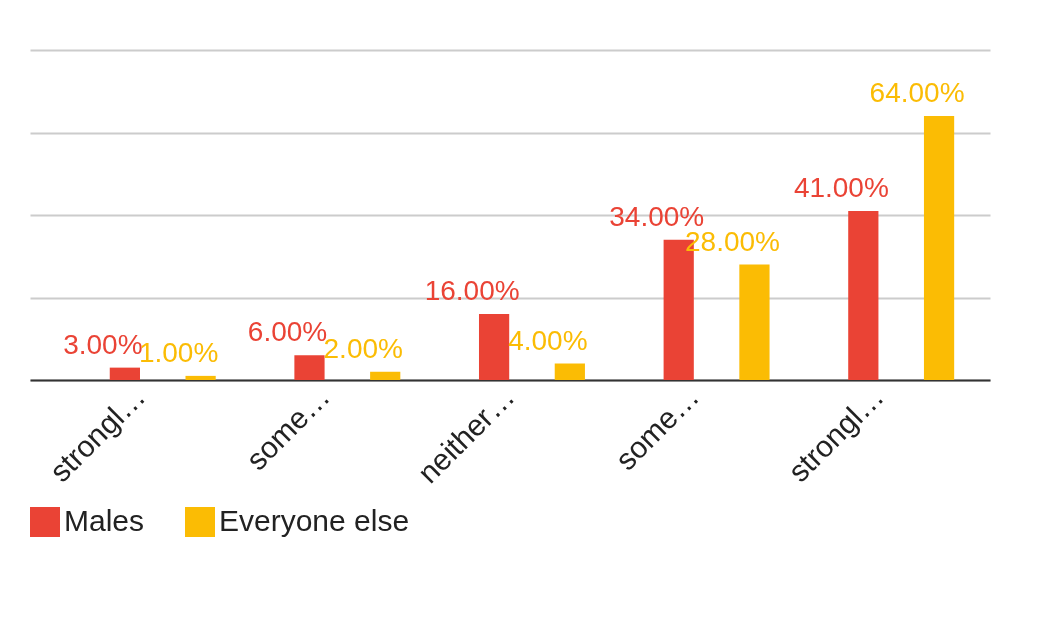 Image resolution: width=1040 pixels, height=620 pixels. I want to click on data-label: 4.00%, so click(548, 340).